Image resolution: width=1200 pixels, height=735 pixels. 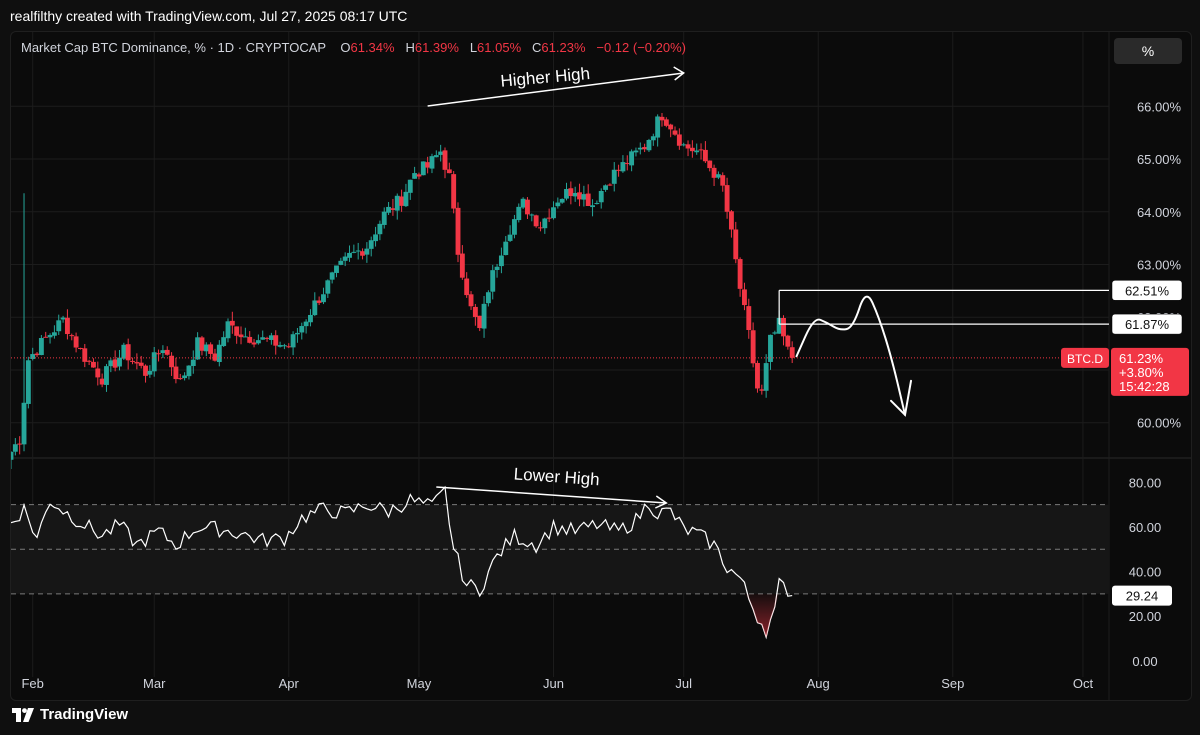 I want to click on rsi-tick-label: 40.00, so click(x=1145, y=572).